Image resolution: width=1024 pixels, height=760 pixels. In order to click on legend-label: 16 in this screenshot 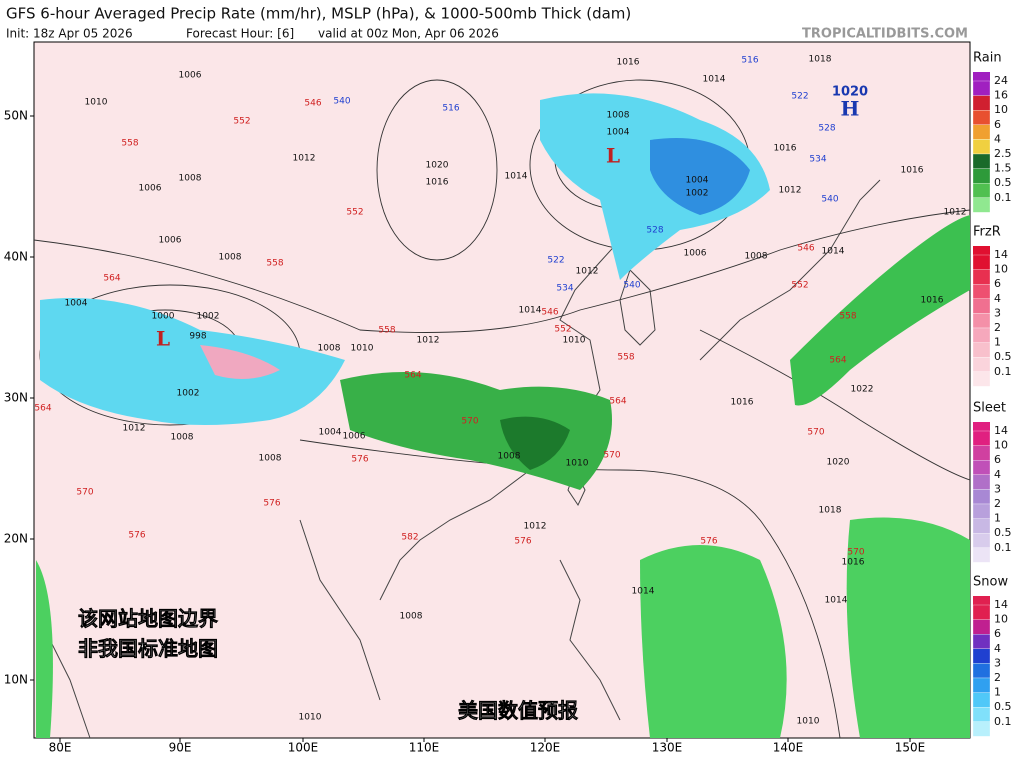, I will do `click(1001, 95)`.